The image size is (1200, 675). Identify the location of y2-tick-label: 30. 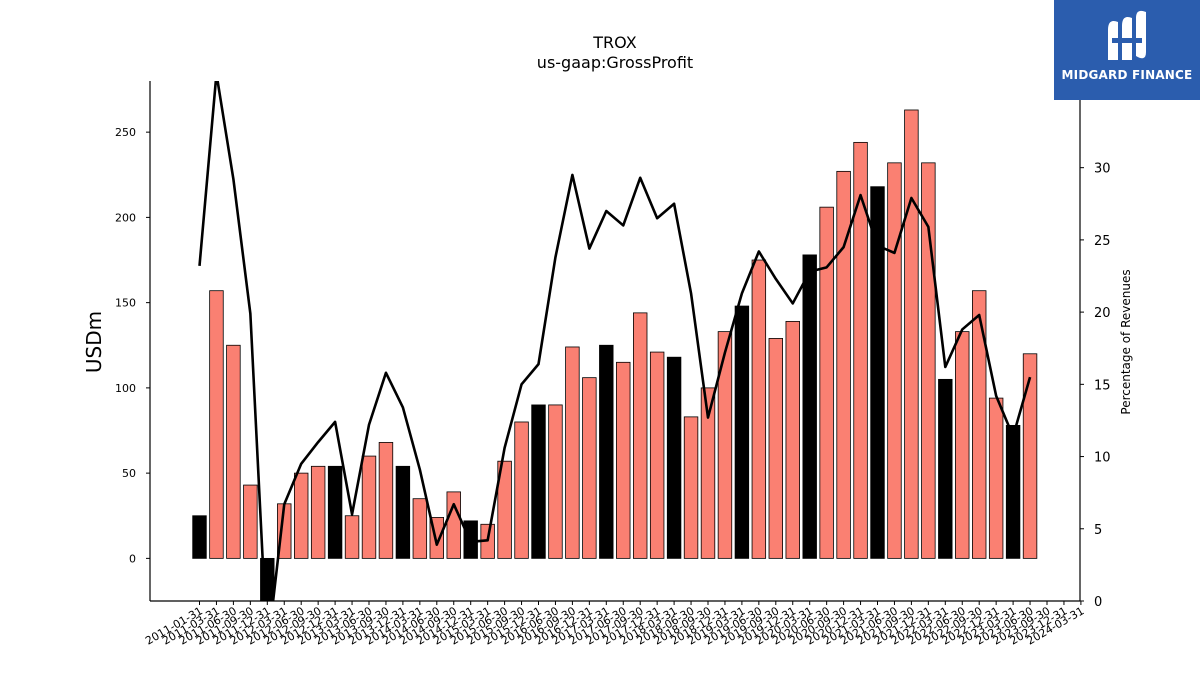
(1102, 169).